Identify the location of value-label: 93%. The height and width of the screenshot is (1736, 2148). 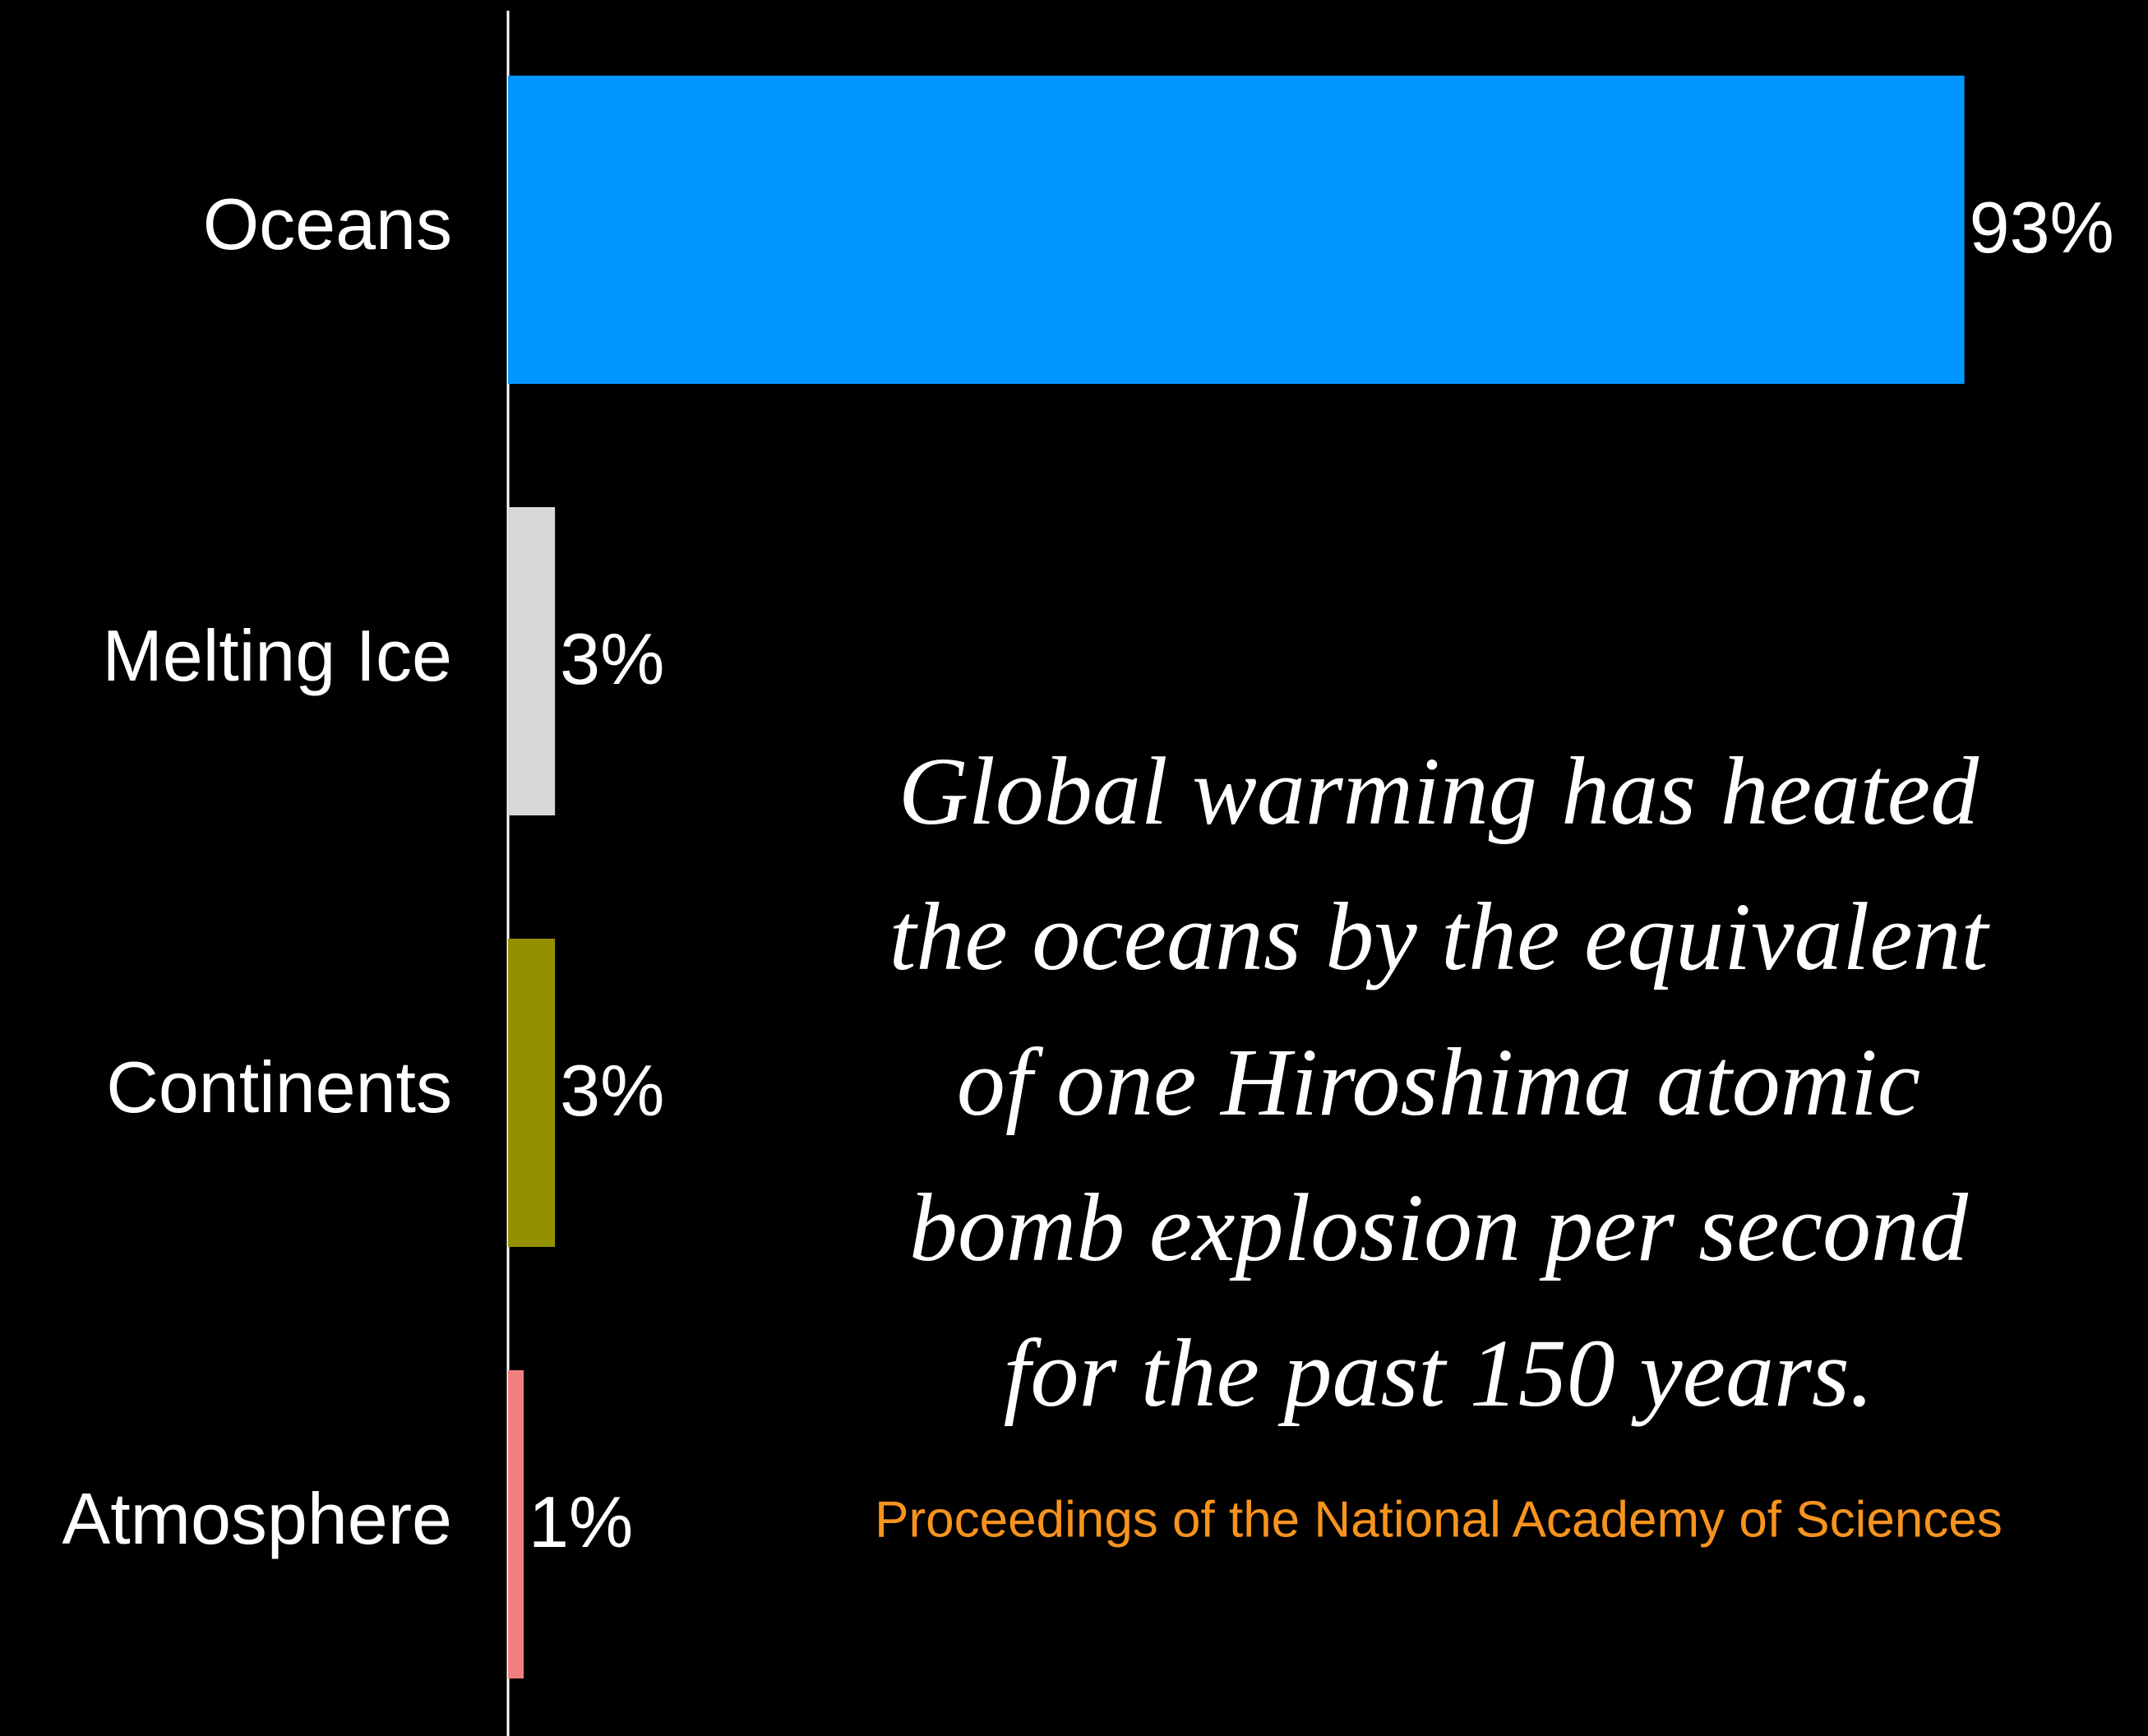
(2042, 228).